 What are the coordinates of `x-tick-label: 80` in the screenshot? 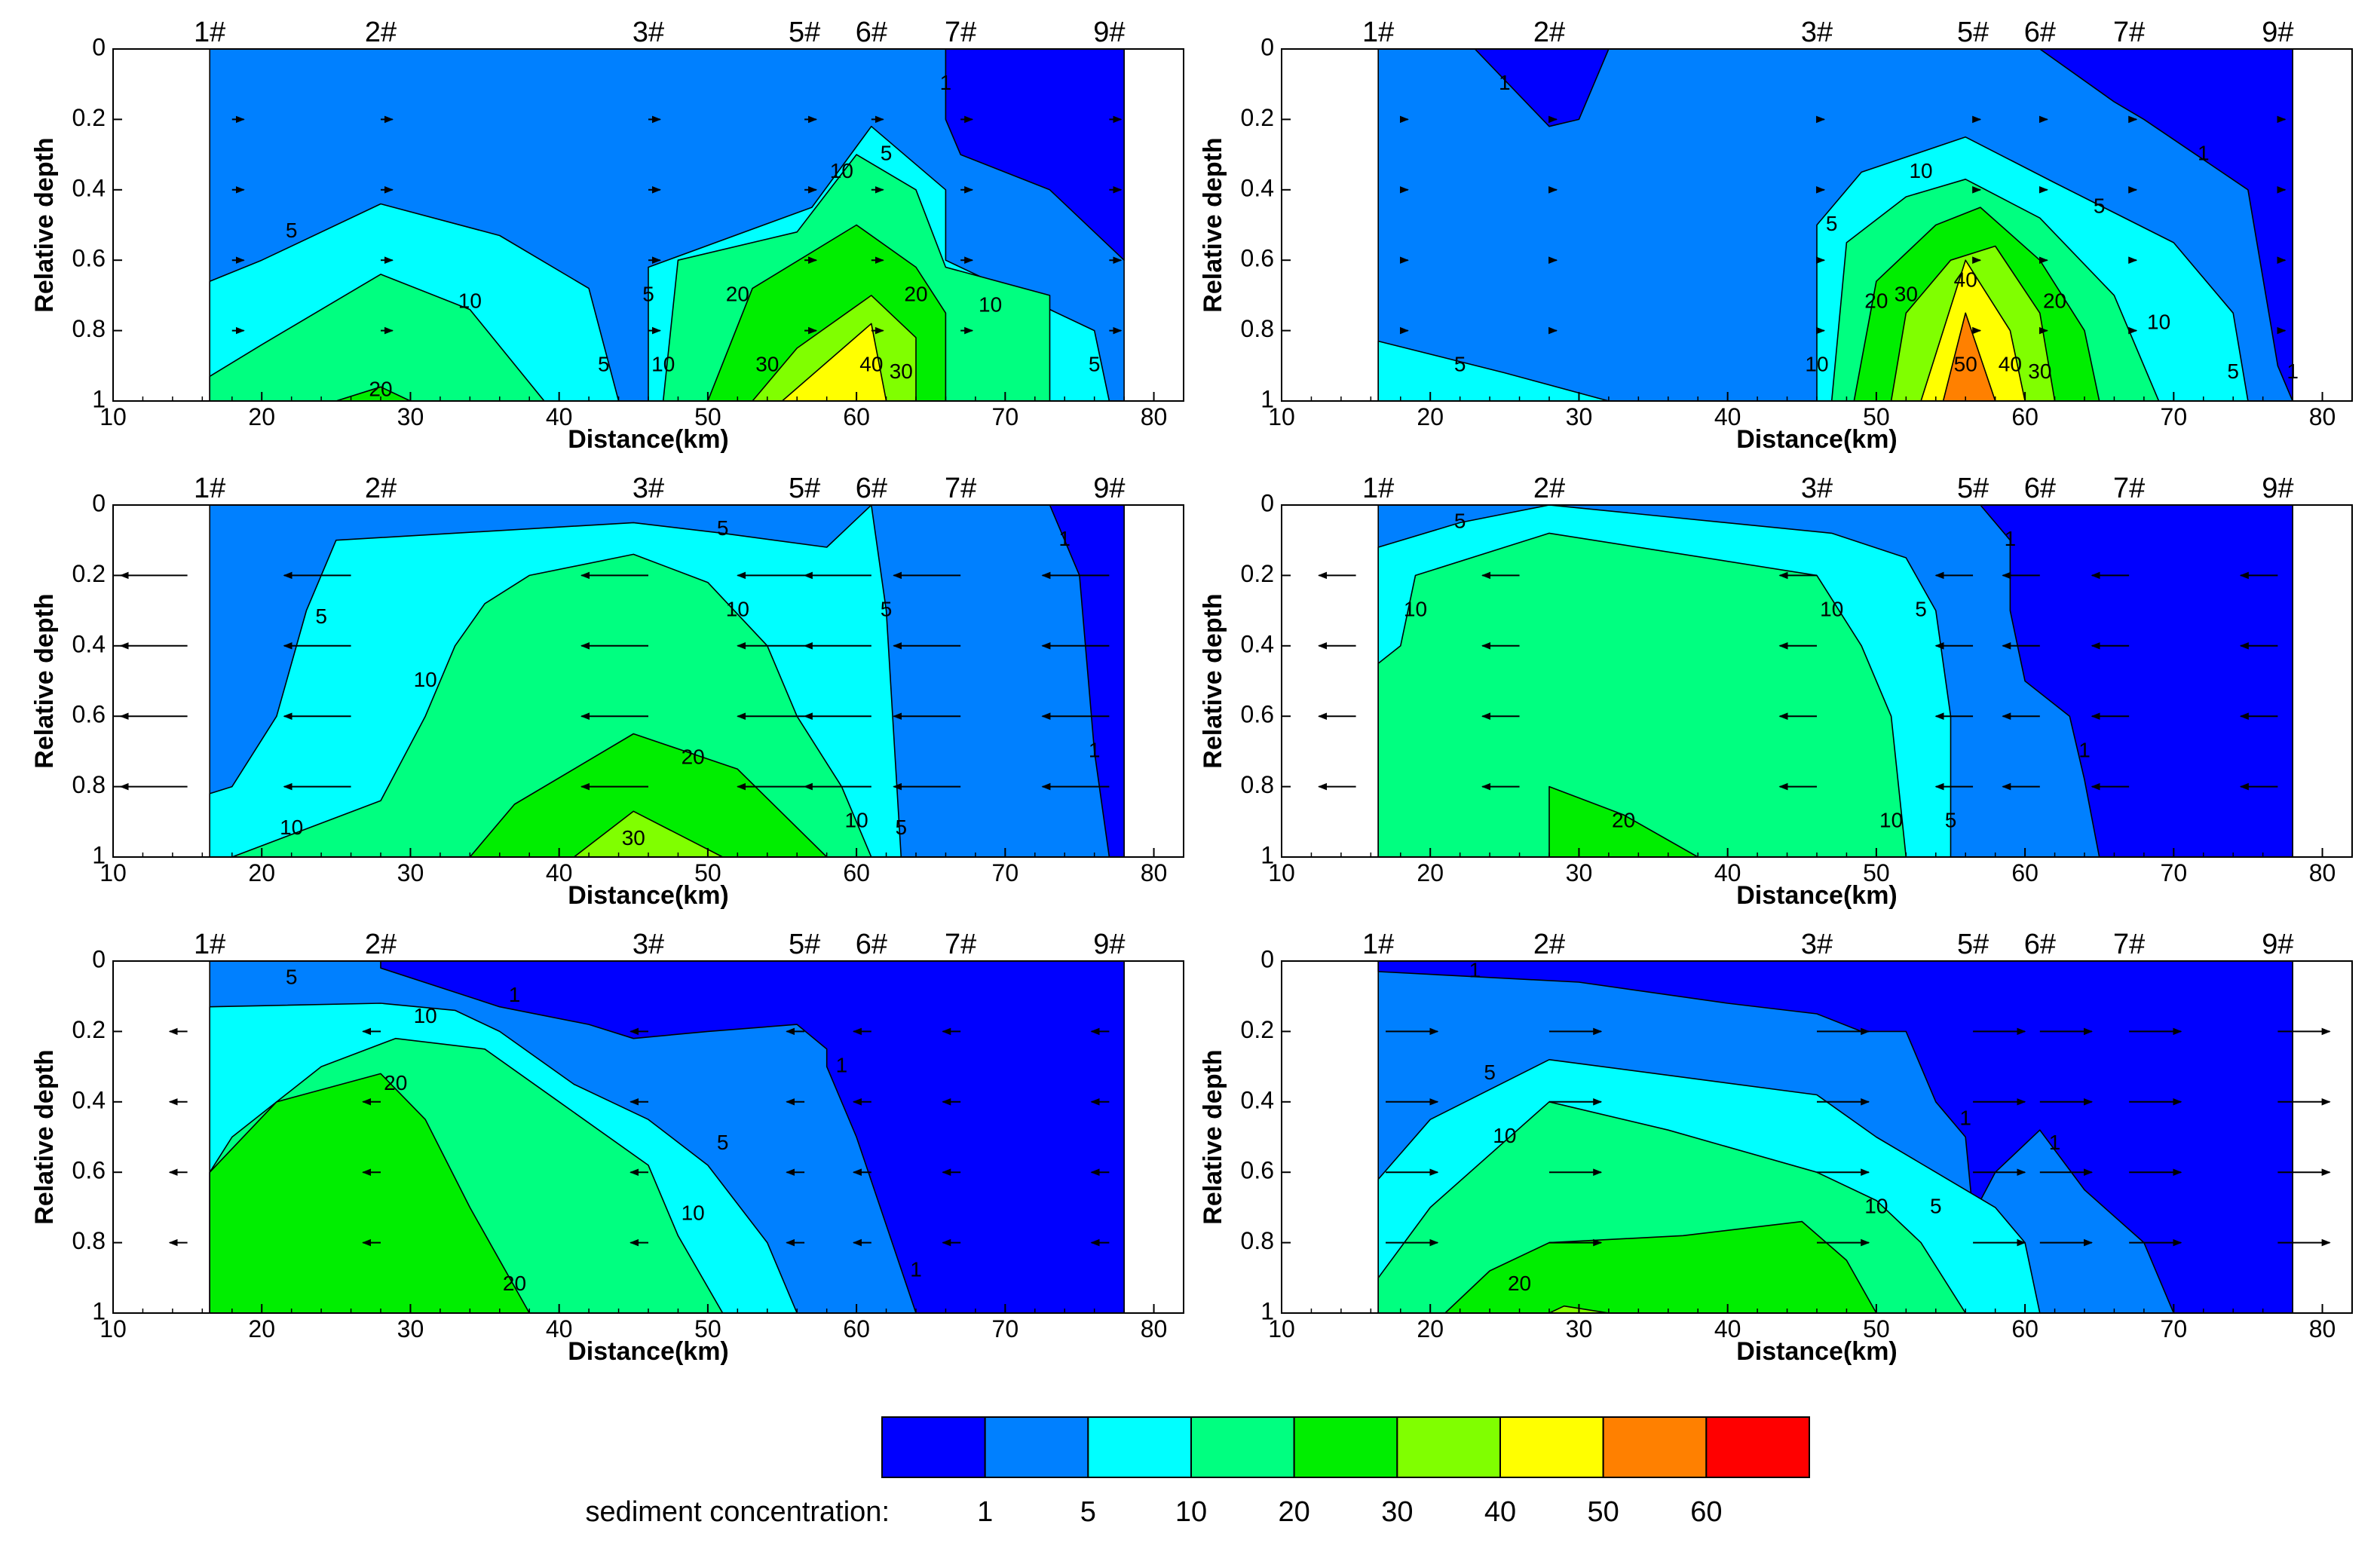 It's located at (2322, 416).